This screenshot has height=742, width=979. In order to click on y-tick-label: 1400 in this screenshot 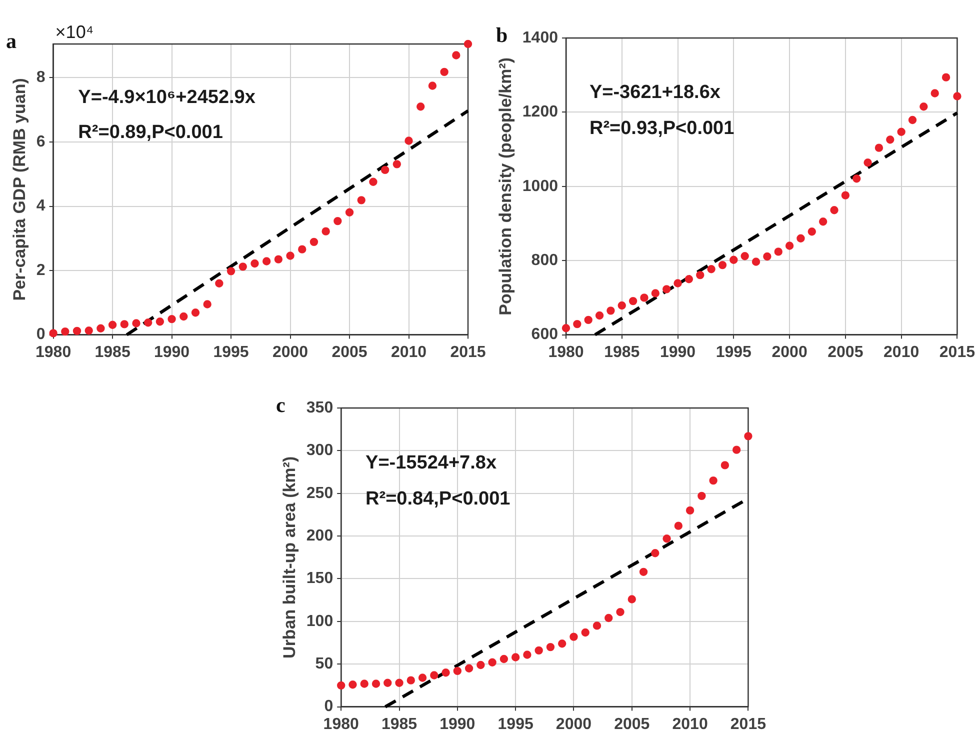, I will do `click(540, 37)`.